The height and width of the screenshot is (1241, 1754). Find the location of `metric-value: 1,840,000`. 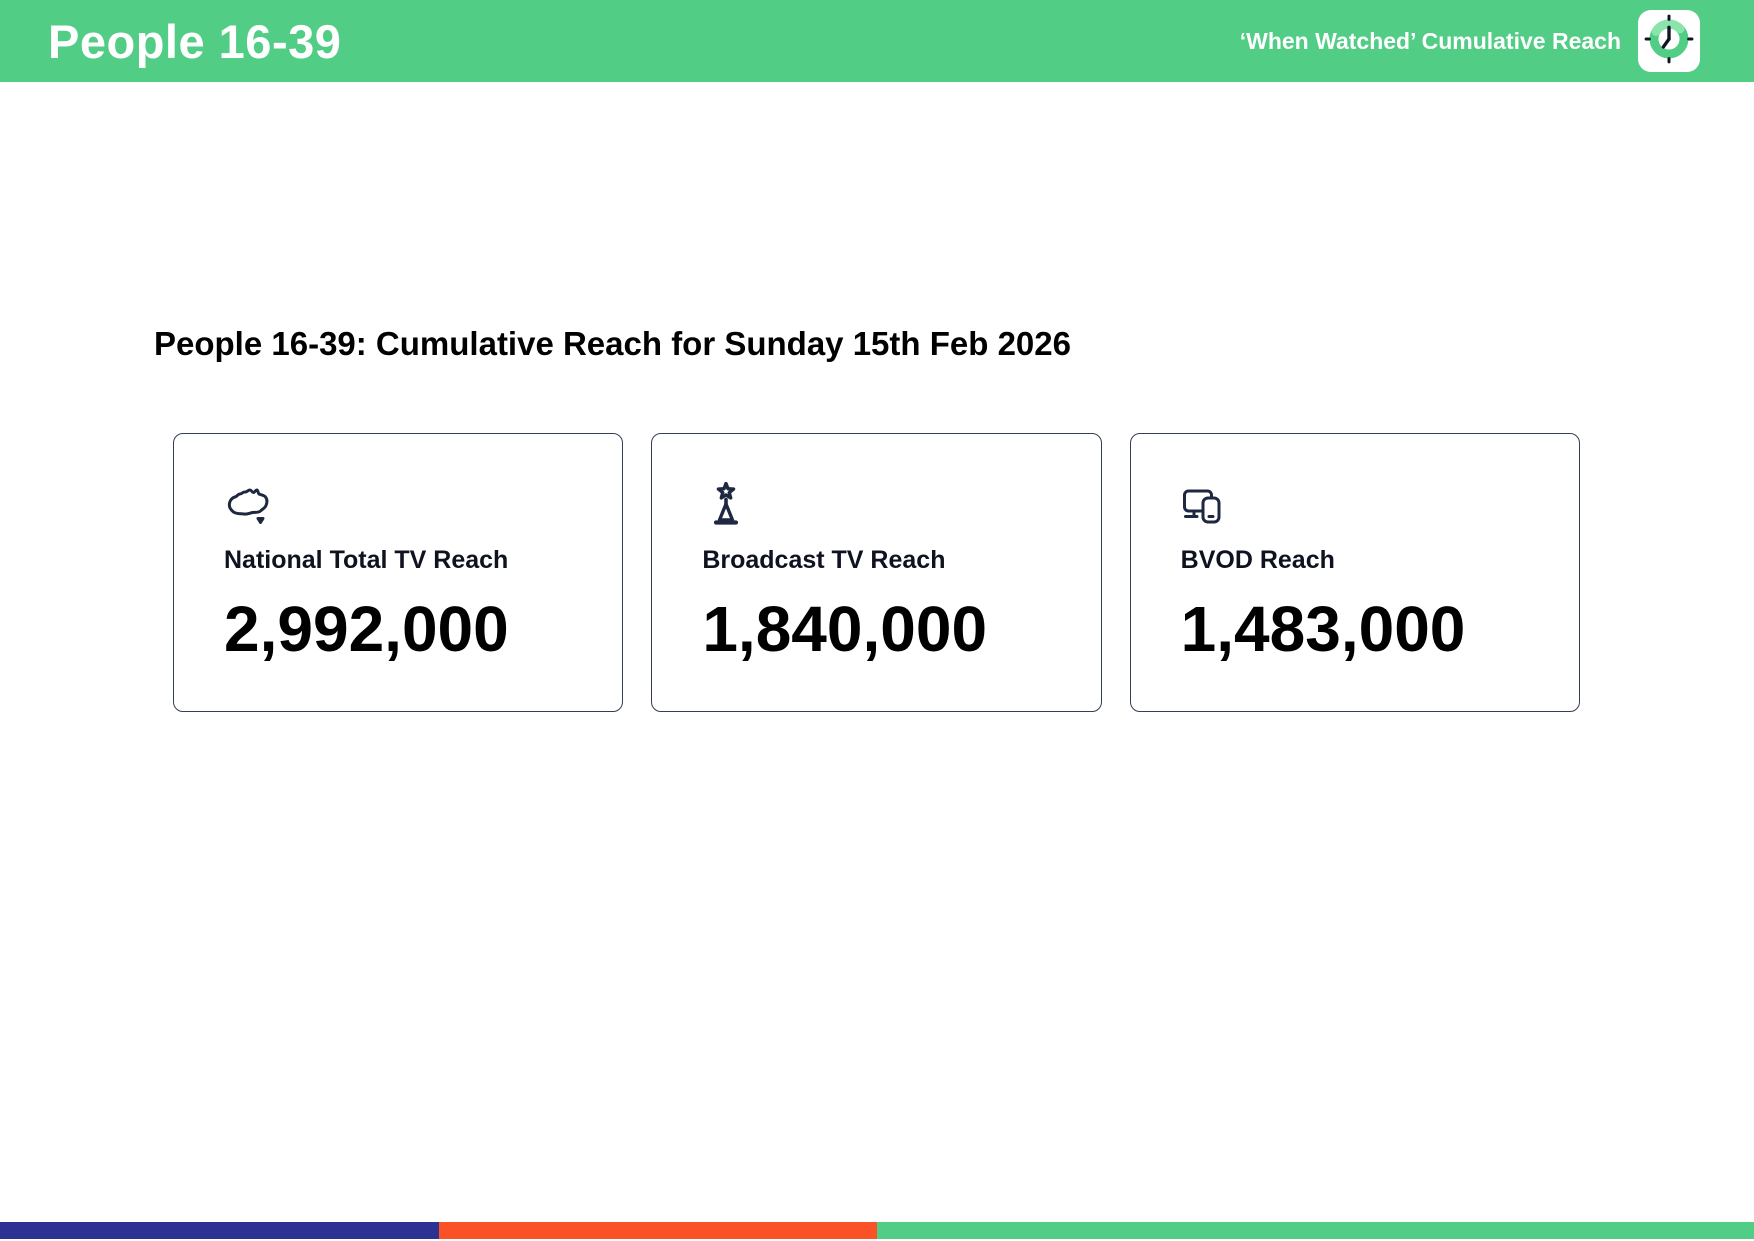

metric-value: 1,840,000 is located at coordinates (845, 629).